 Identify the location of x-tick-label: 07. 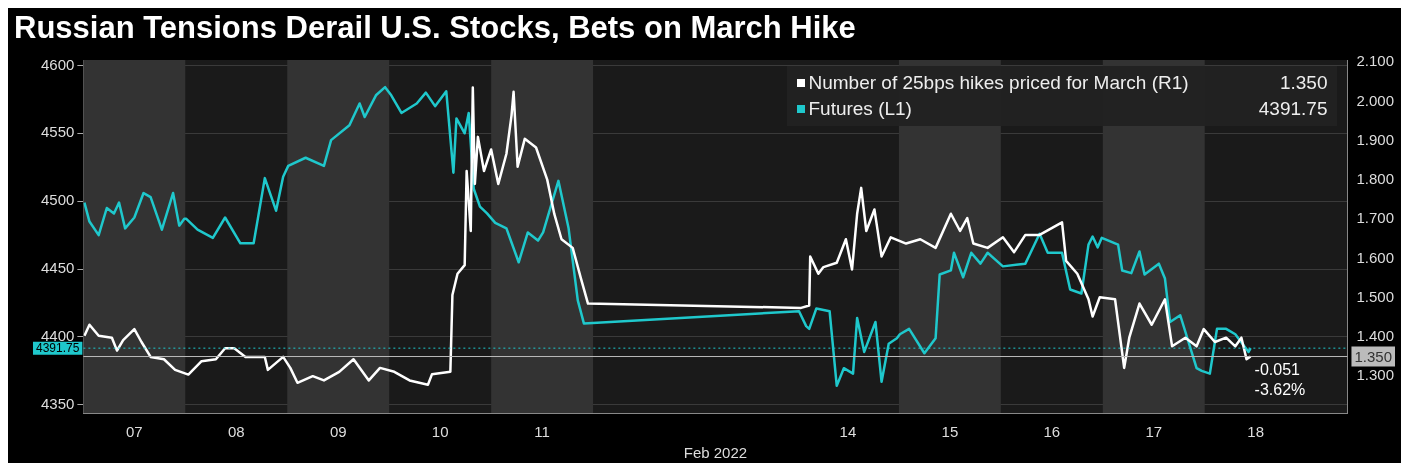
(134, 432).